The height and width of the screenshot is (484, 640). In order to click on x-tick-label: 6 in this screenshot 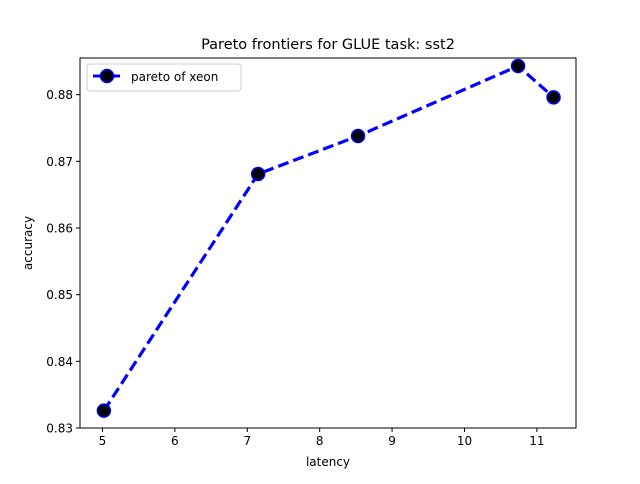, I will do `click(175, 441)`.